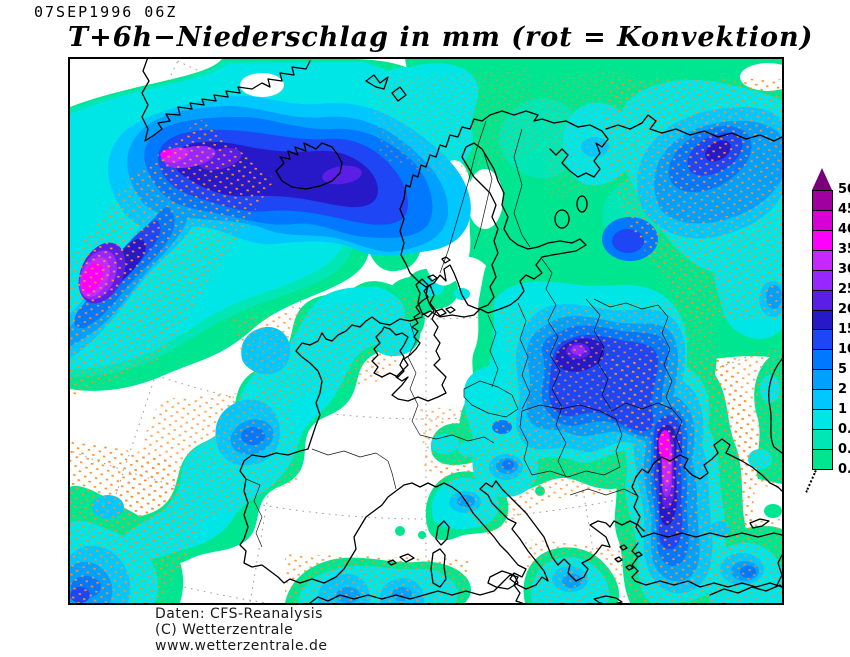 Image resolution: width=850 pixels, height=657 pixels. What do you see at coordinates (844, 310) in the screenshot?
I see `legend-tick-label: 20` at bounding box center [844, 310].